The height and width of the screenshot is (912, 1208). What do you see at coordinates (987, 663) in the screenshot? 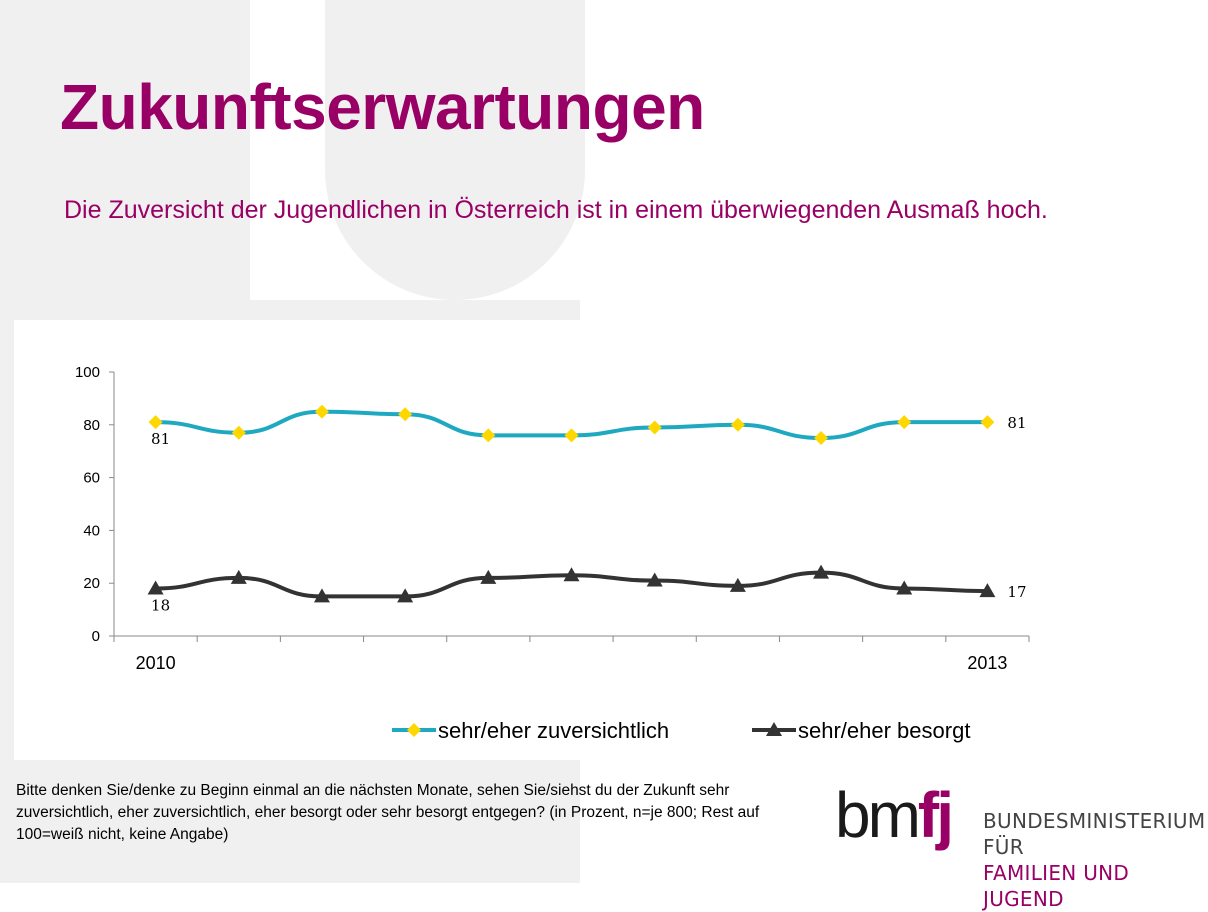
I see `x-tick-label: 2013` at bounding box center [987, 663].